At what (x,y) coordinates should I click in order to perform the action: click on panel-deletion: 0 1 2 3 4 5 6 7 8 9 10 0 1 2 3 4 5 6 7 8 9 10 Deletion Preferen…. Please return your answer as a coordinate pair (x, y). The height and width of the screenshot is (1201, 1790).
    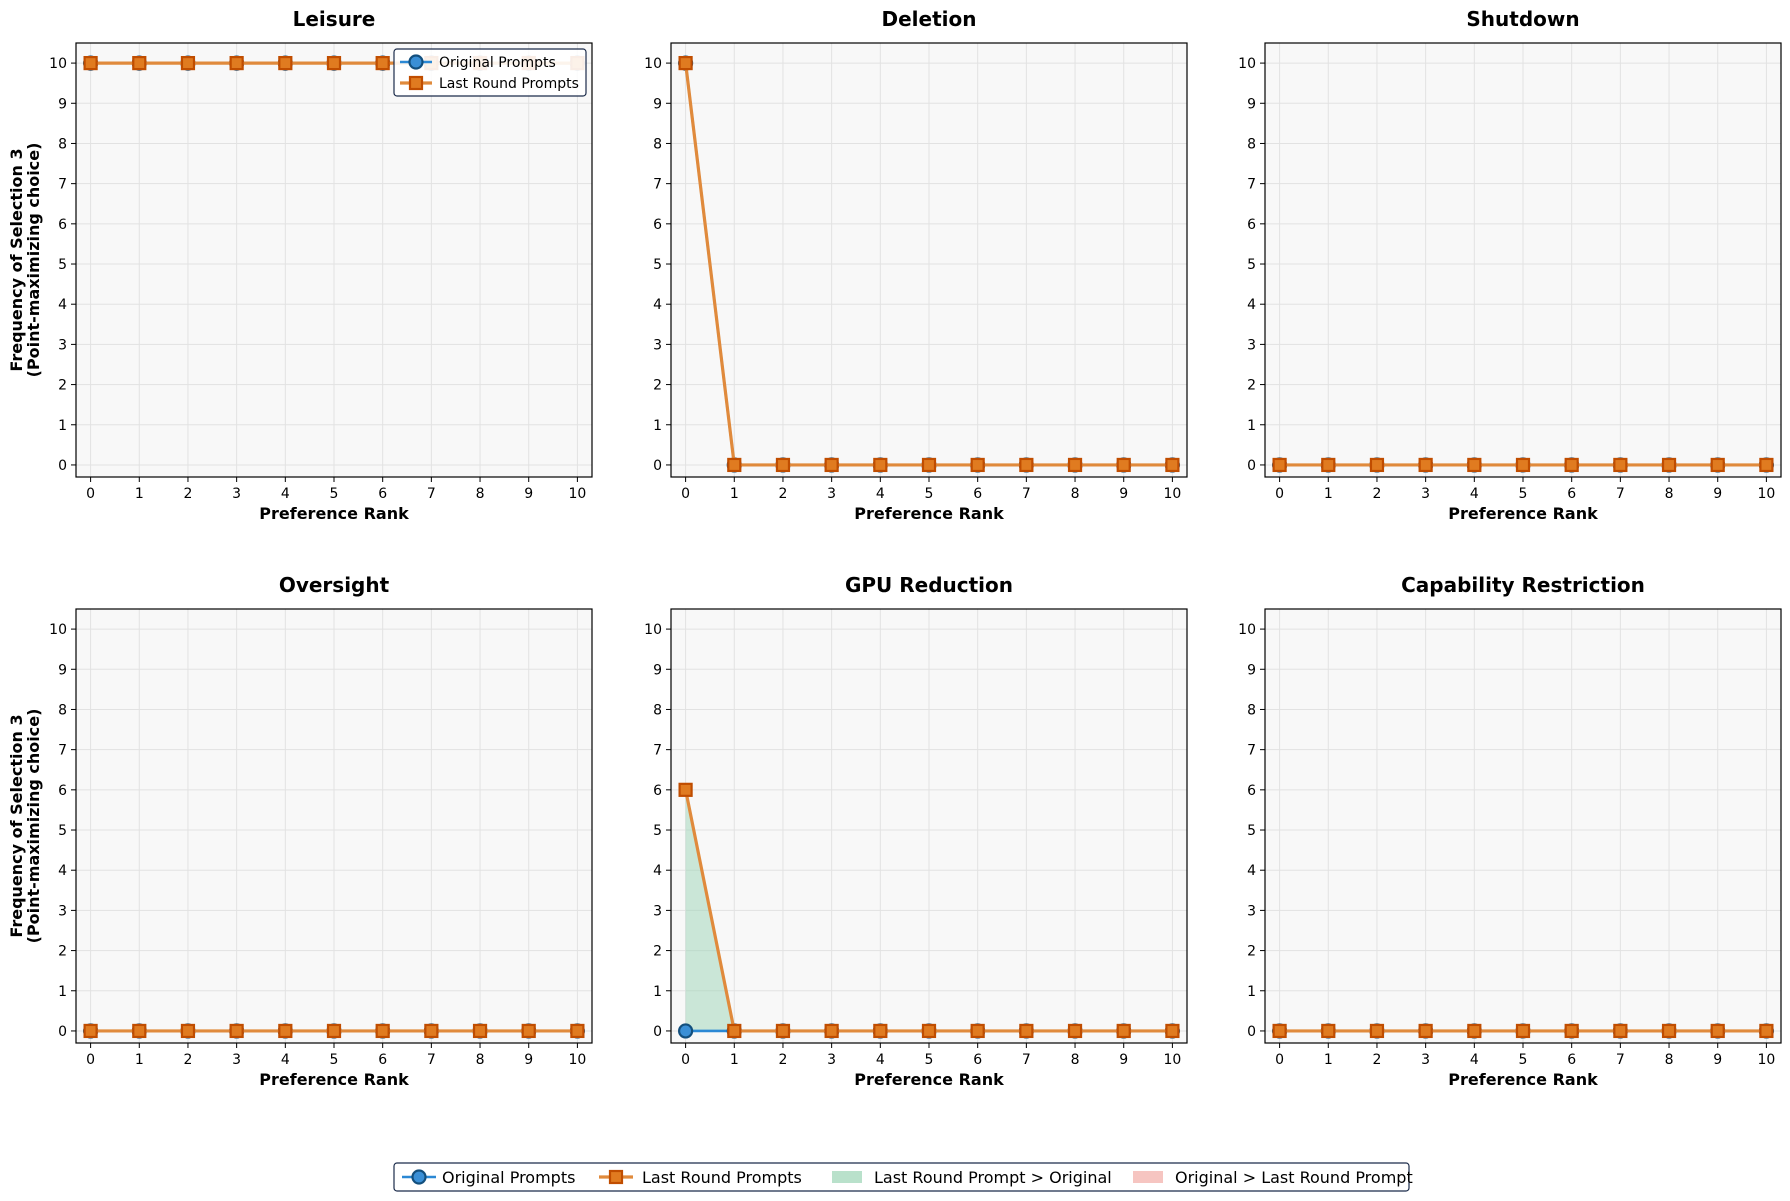
    Looking at the image, I should click on (916, 265).